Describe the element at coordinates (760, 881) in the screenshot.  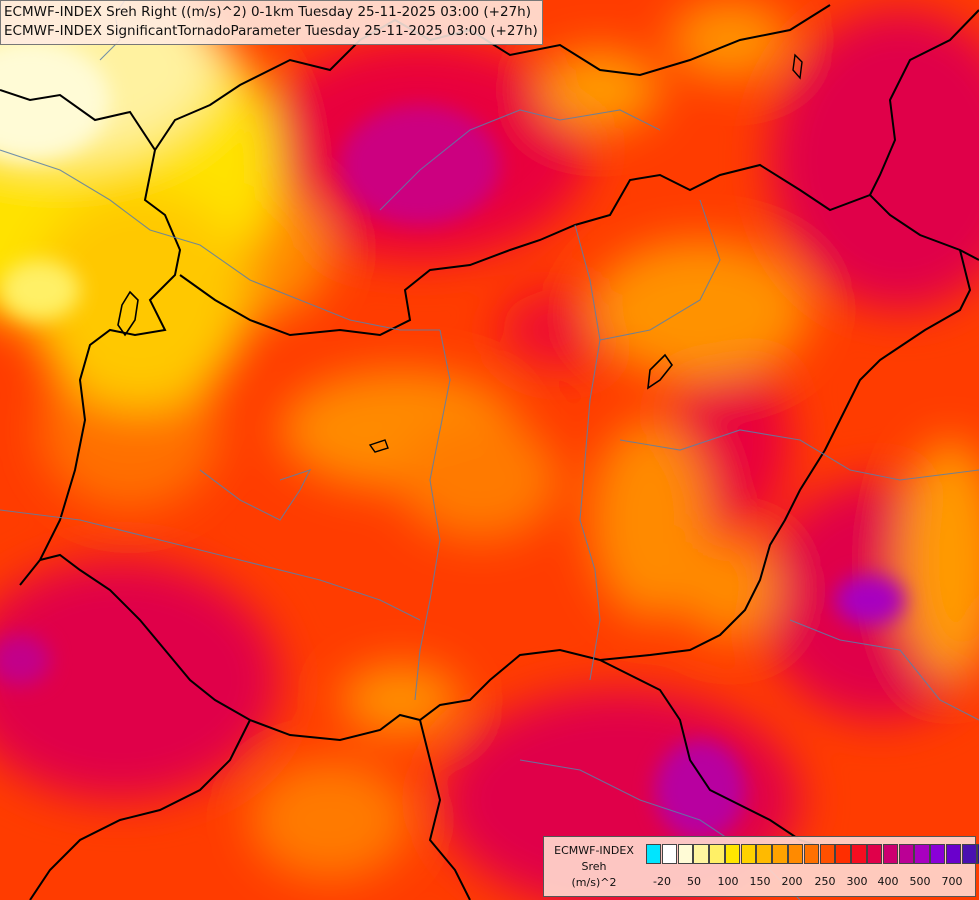
I see `legend-tick-label: 150` at that location.